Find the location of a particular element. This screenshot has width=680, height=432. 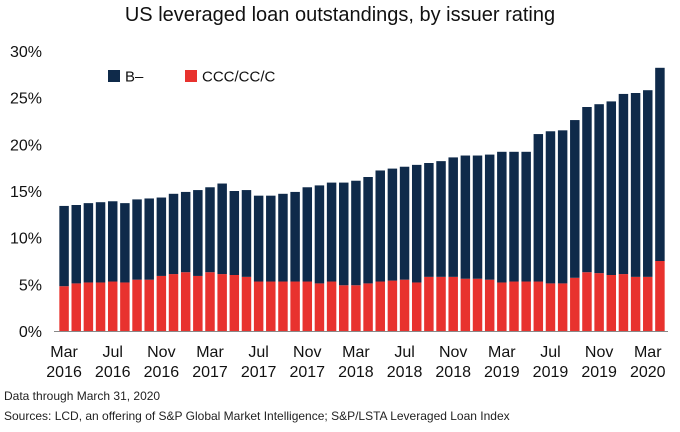

legend-label: CCC/CC/C is located at coordinates (238, 77).